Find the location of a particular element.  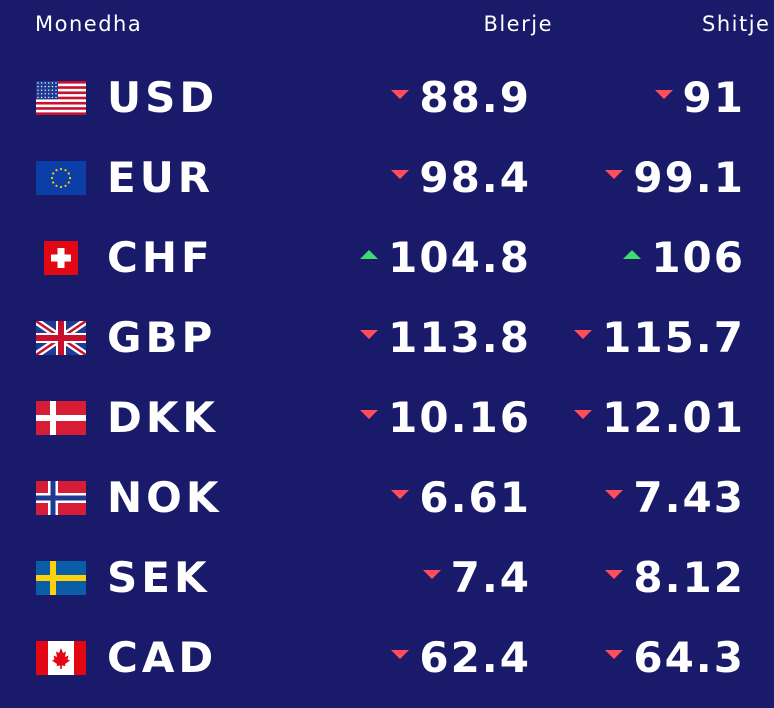

sell-rate-value: 8.12 is located at coordinates (689, 577).